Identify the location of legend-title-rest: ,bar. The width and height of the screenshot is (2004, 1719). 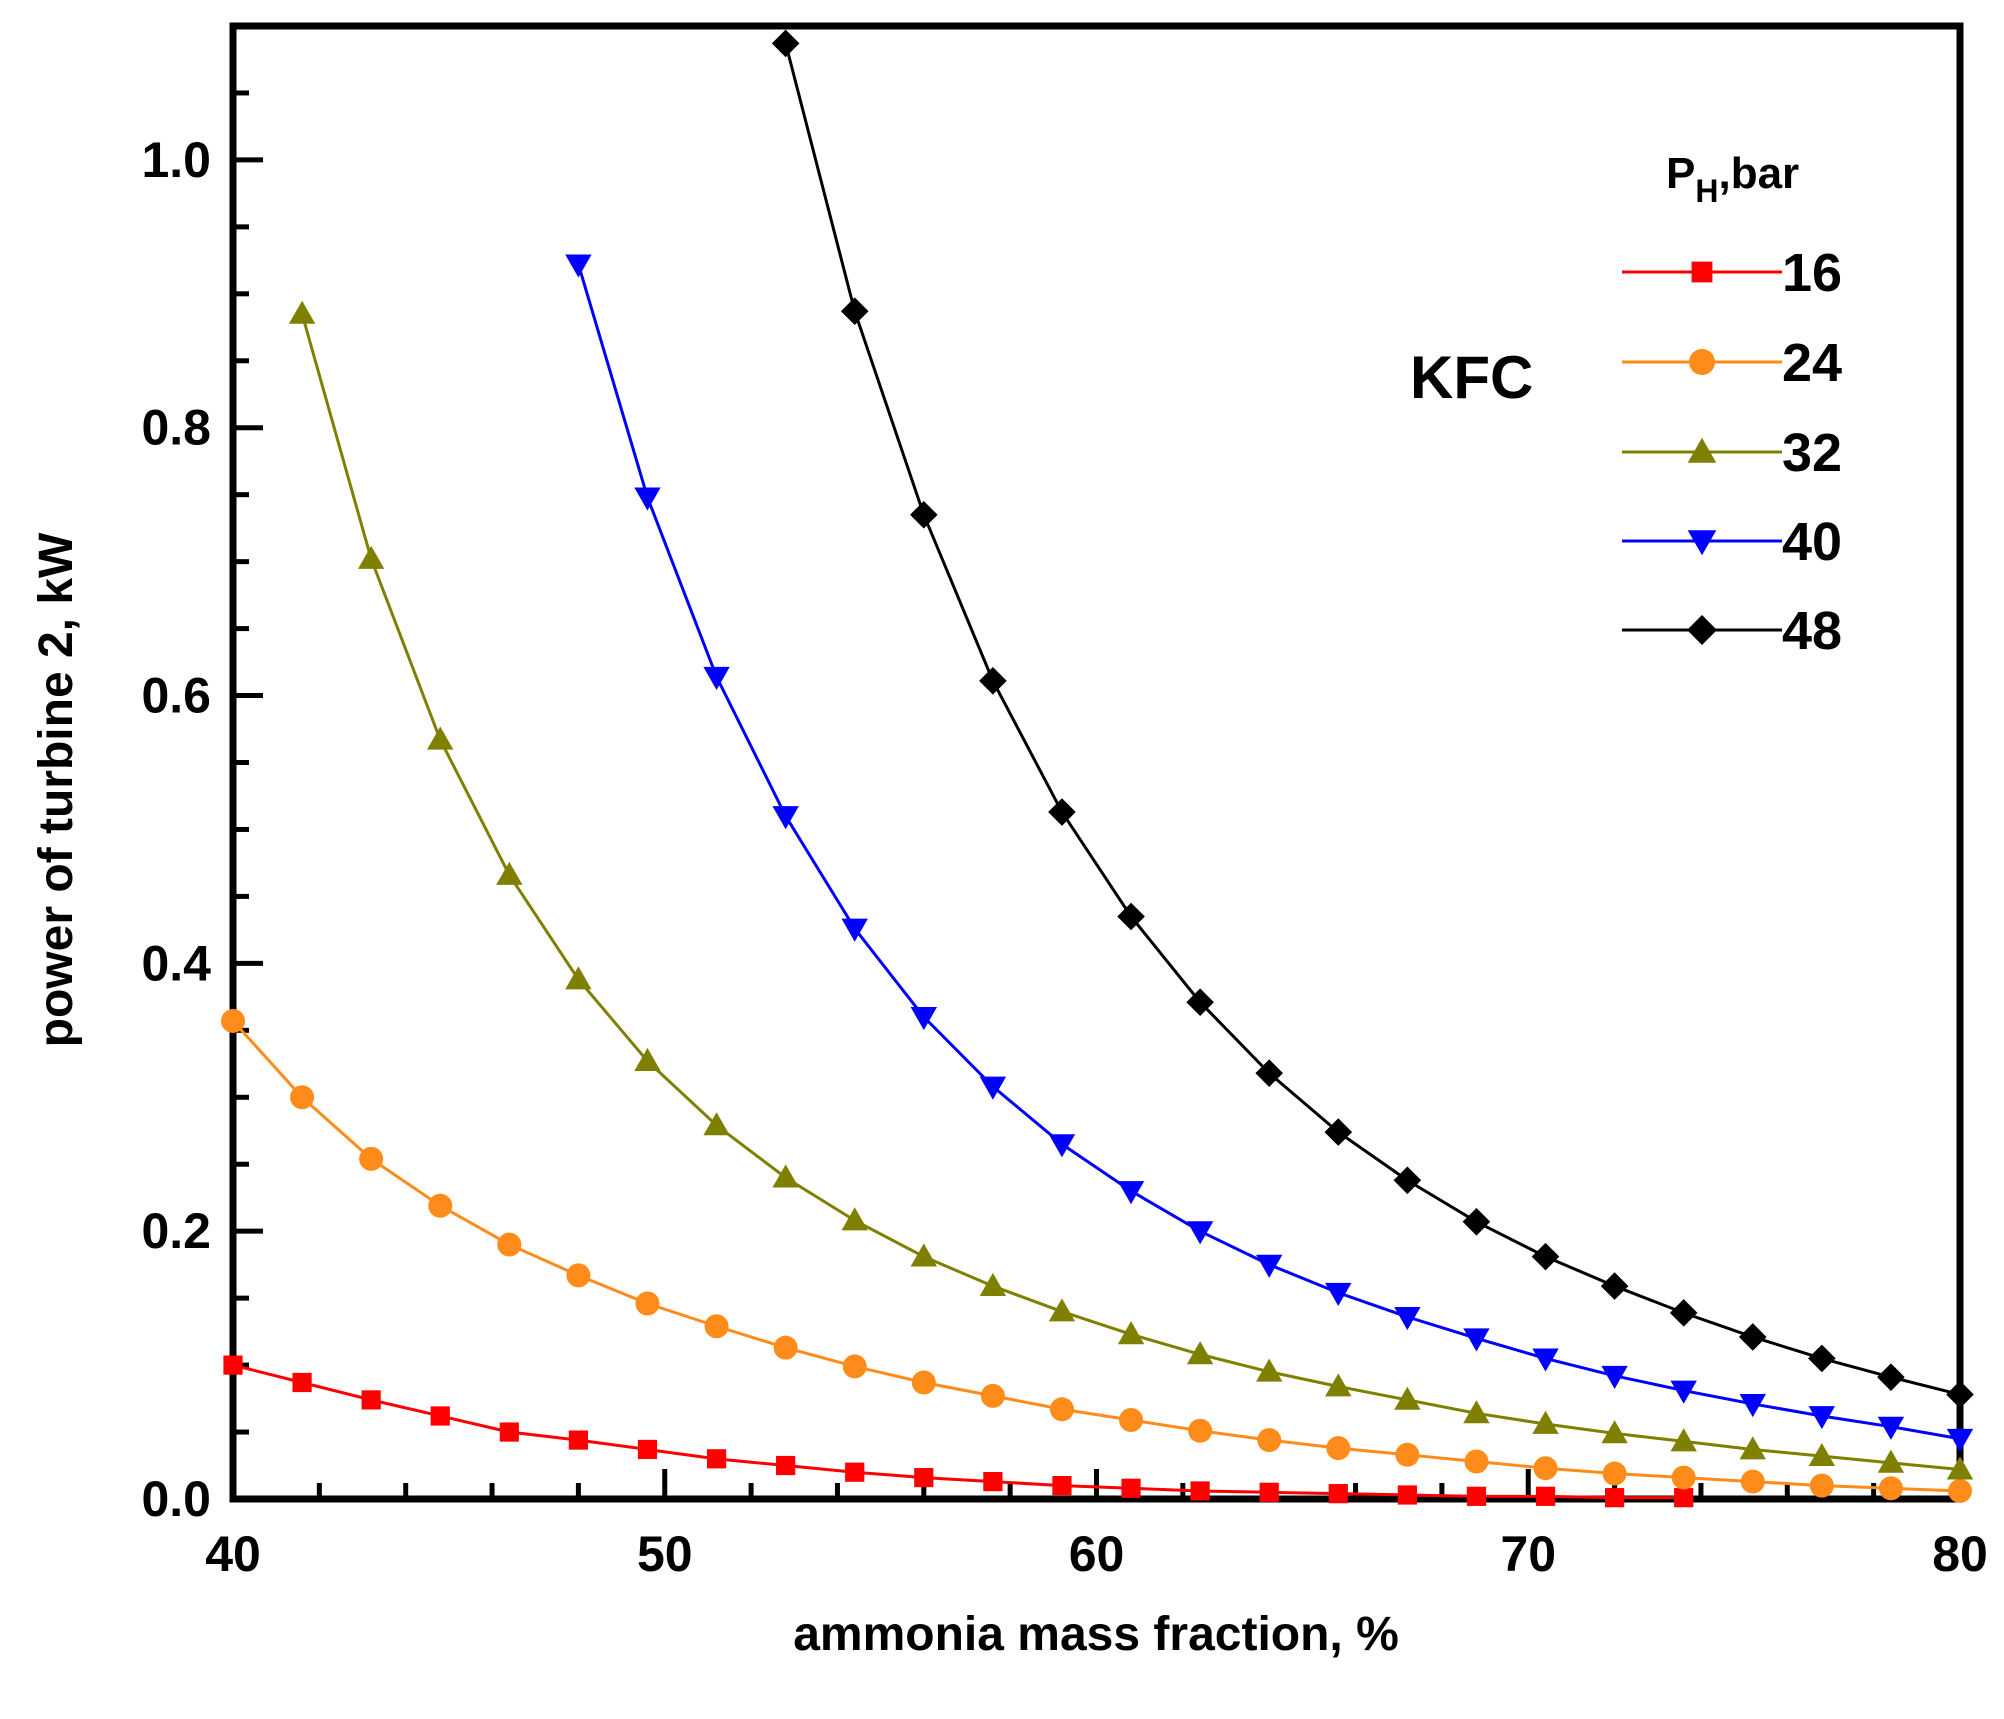
(1758, 173).